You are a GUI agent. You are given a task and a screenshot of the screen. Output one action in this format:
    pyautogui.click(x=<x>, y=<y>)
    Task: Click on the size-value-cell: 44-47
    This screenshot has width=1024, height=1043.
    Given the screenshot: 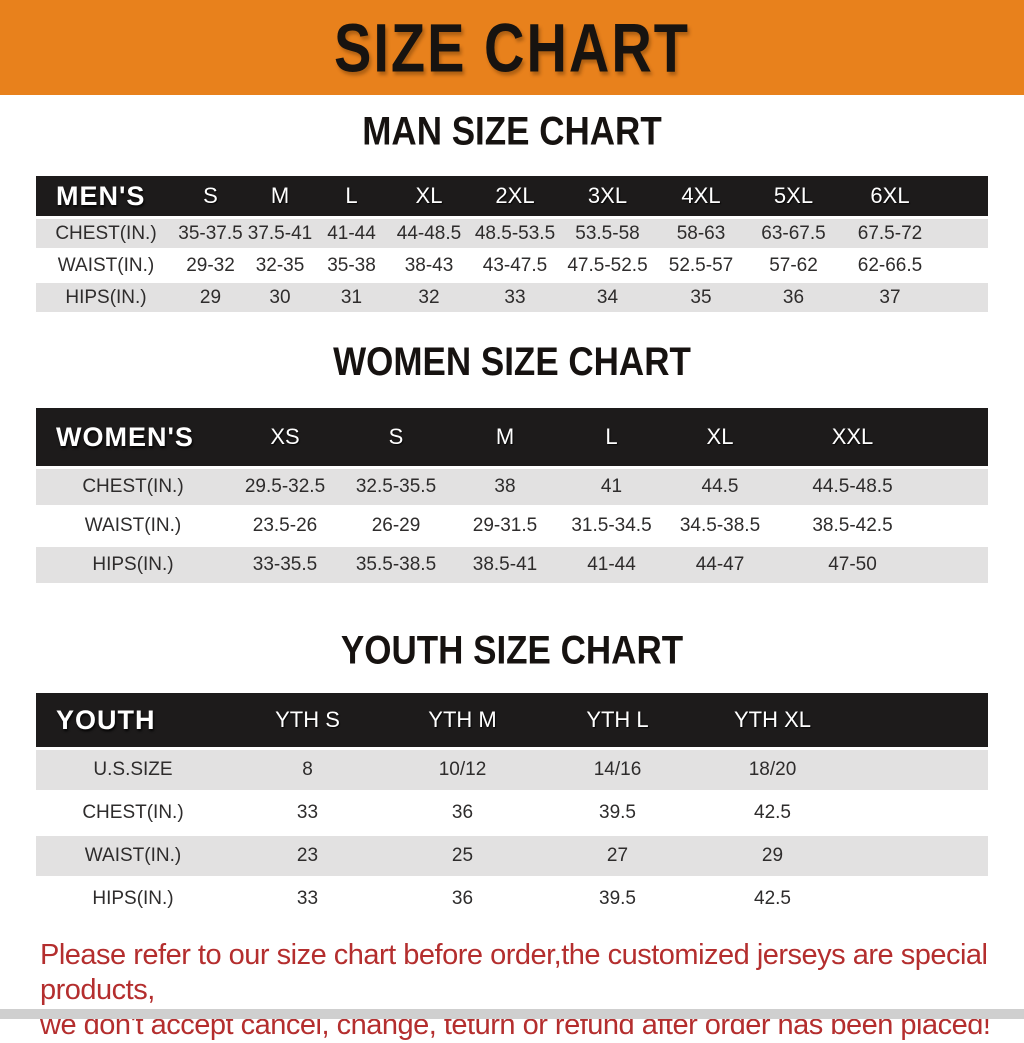 What is the action you would take?
    pyautogui.click(x=720, y=564)
    